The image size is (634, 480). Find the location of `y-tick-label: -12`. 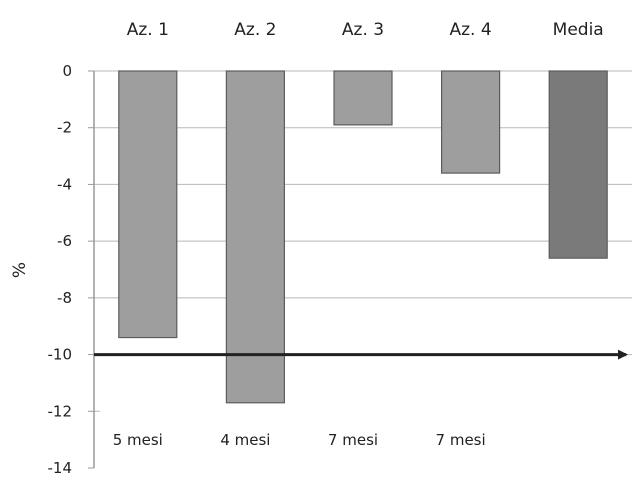

y-tick-label: -12 is located at coordinates (60, 411).